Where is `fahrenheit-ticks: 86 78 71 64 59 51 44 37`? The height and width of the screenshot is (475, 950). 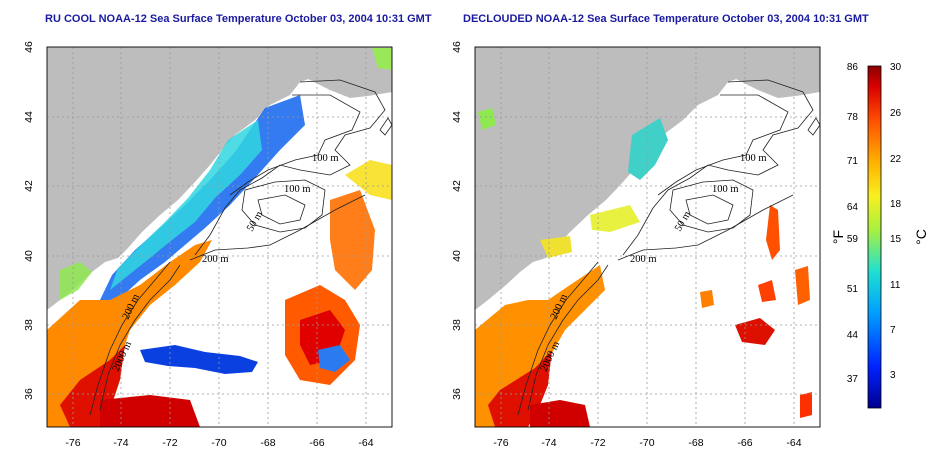
fahrenheit-ticks: 86 78 71 64 59 51 44 37 is located at coordinates (853, 223).